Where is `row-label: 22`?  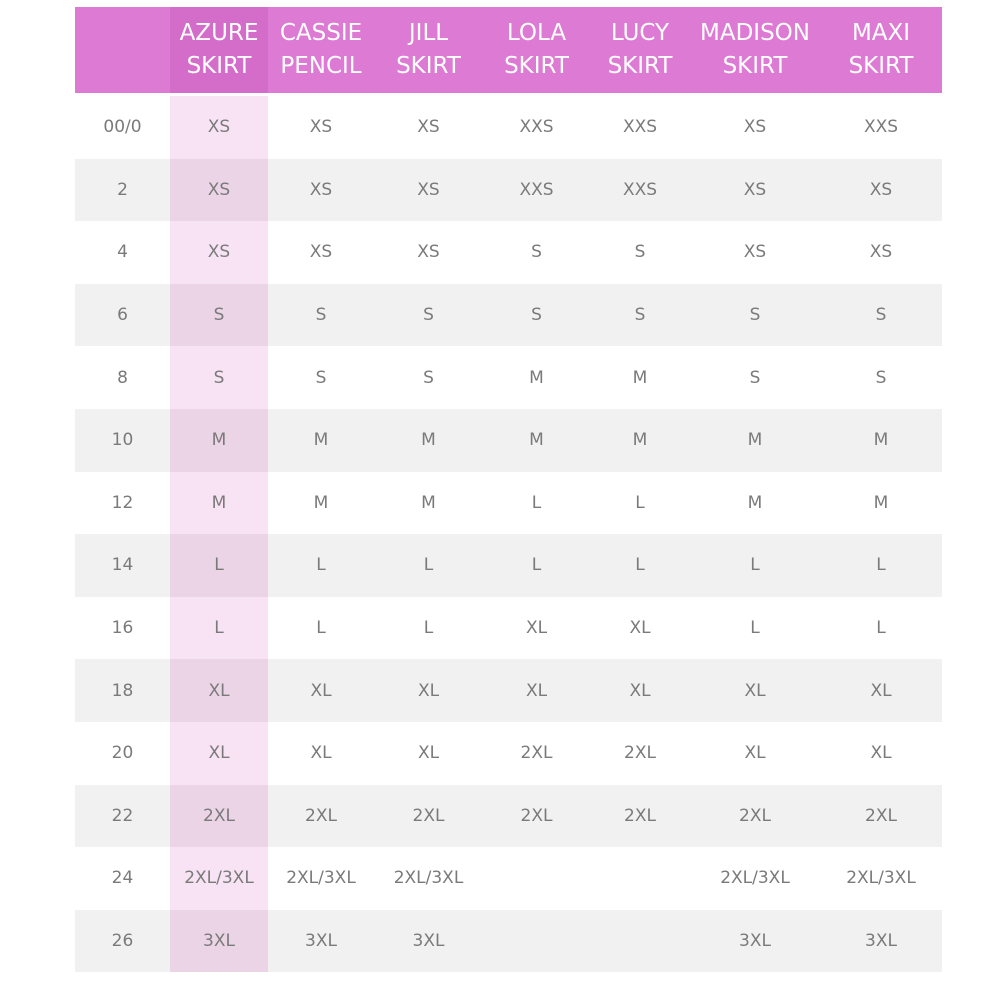
row-label: 22 is located at coordinates (122, 815).